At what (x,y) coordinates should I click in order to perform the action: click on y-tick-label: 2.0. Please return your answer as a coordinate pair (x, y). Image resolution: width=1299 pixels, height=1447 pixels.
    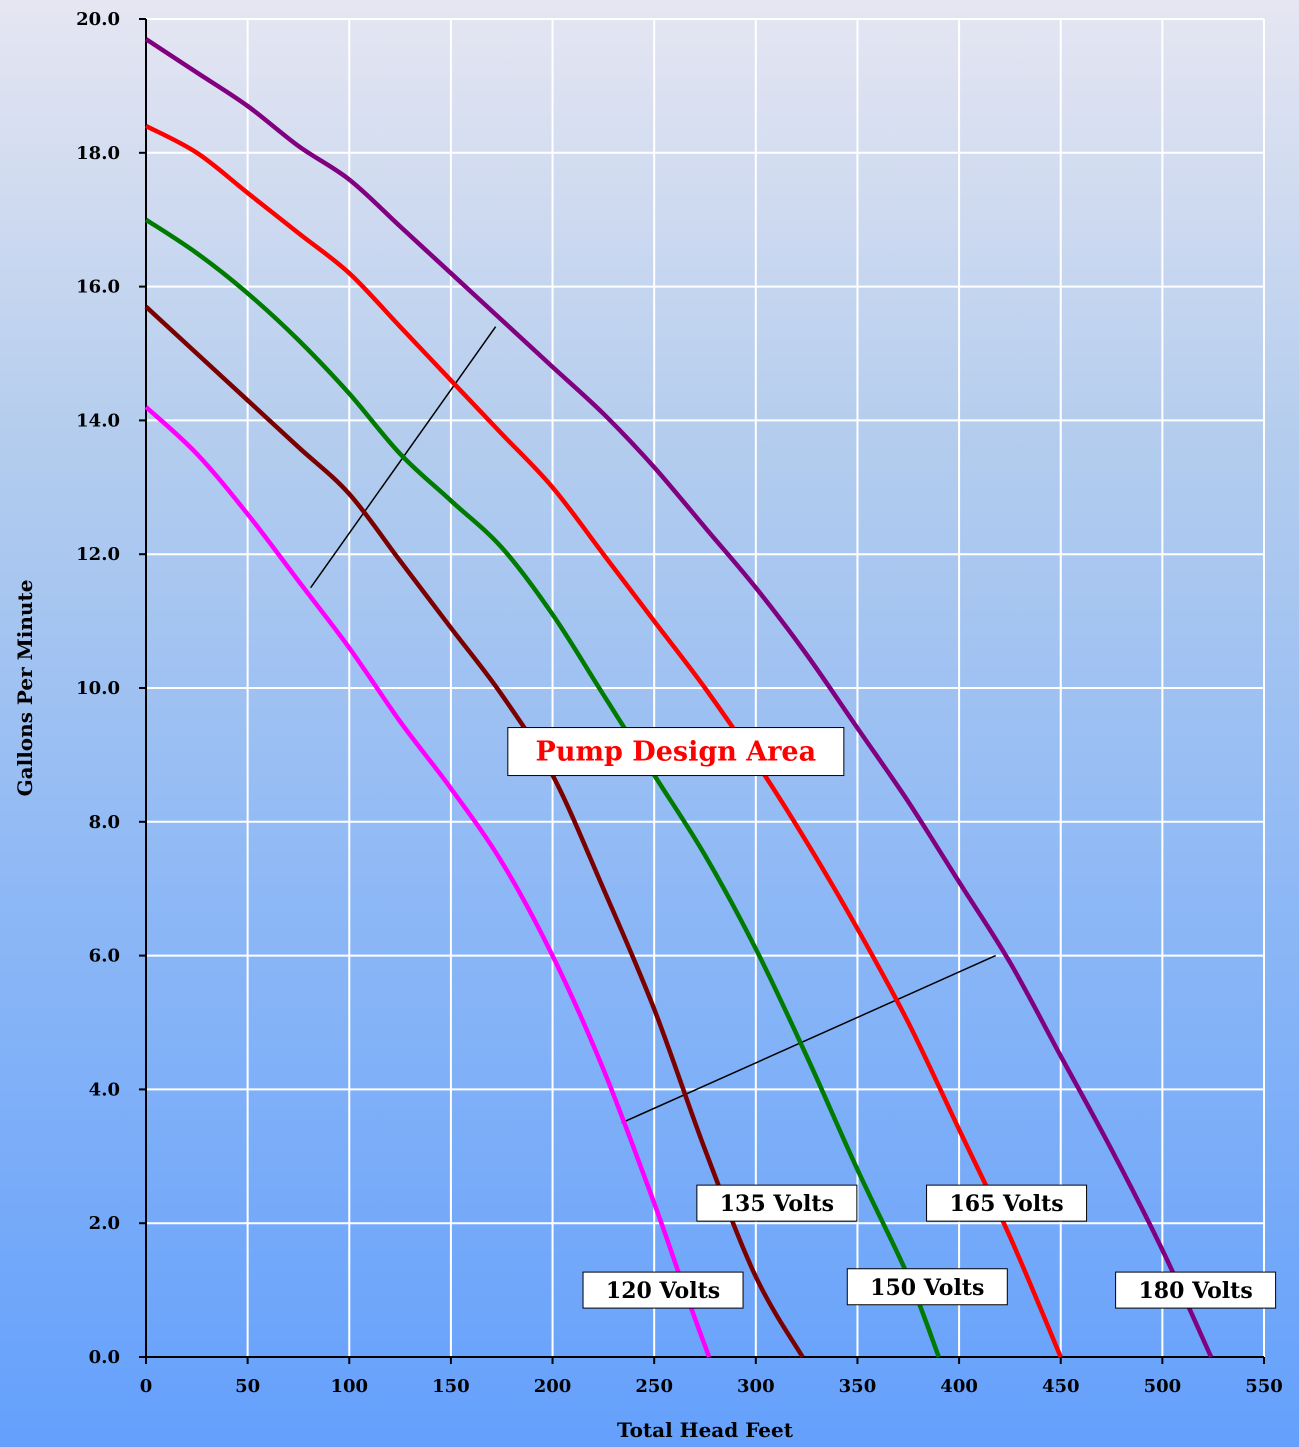
    Looking at the image, I should click on (104, 1223).